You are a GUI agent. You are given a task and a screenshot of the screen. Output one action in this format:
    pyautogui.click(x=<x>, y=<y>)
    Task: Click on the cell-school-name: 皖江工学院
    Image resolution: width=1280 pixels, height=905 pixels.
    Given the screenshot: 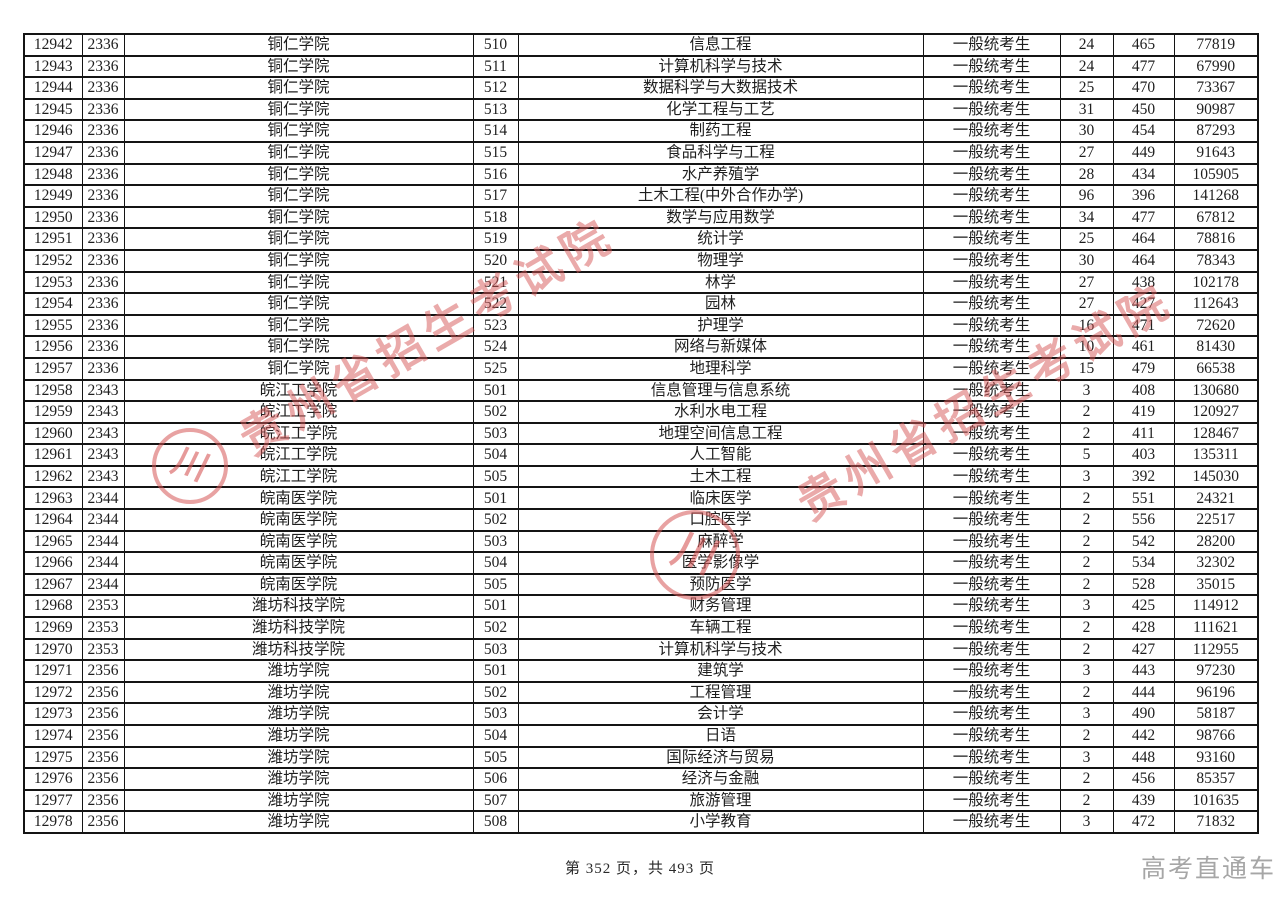 What is the action you would take?
    pyautogui.click(x=298, y=433)
    